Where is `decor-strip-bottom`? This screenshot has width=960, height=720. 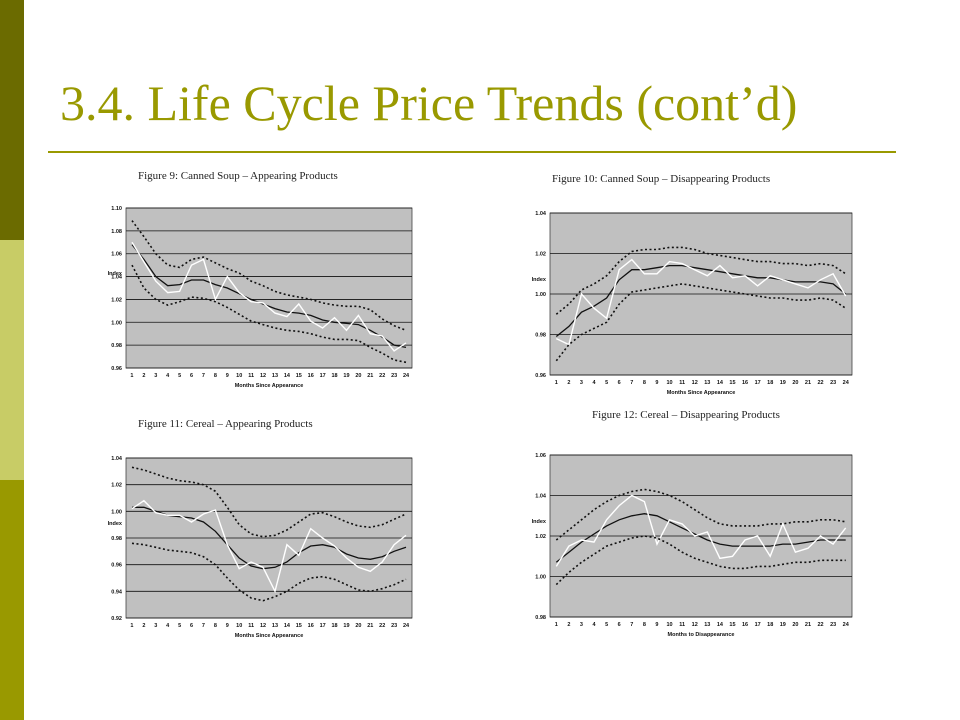
decor-strip-bottom is located at coordinates (12, 600).